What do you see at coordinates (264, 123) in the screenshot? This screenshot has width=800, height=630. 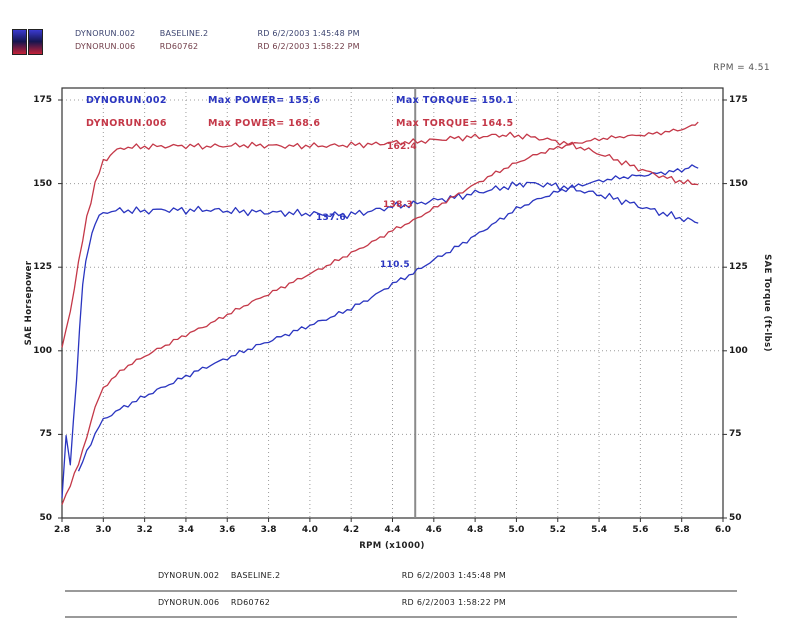 I see `max-power-value: Max POWER= 168.6` at bounding box center [264, 123].